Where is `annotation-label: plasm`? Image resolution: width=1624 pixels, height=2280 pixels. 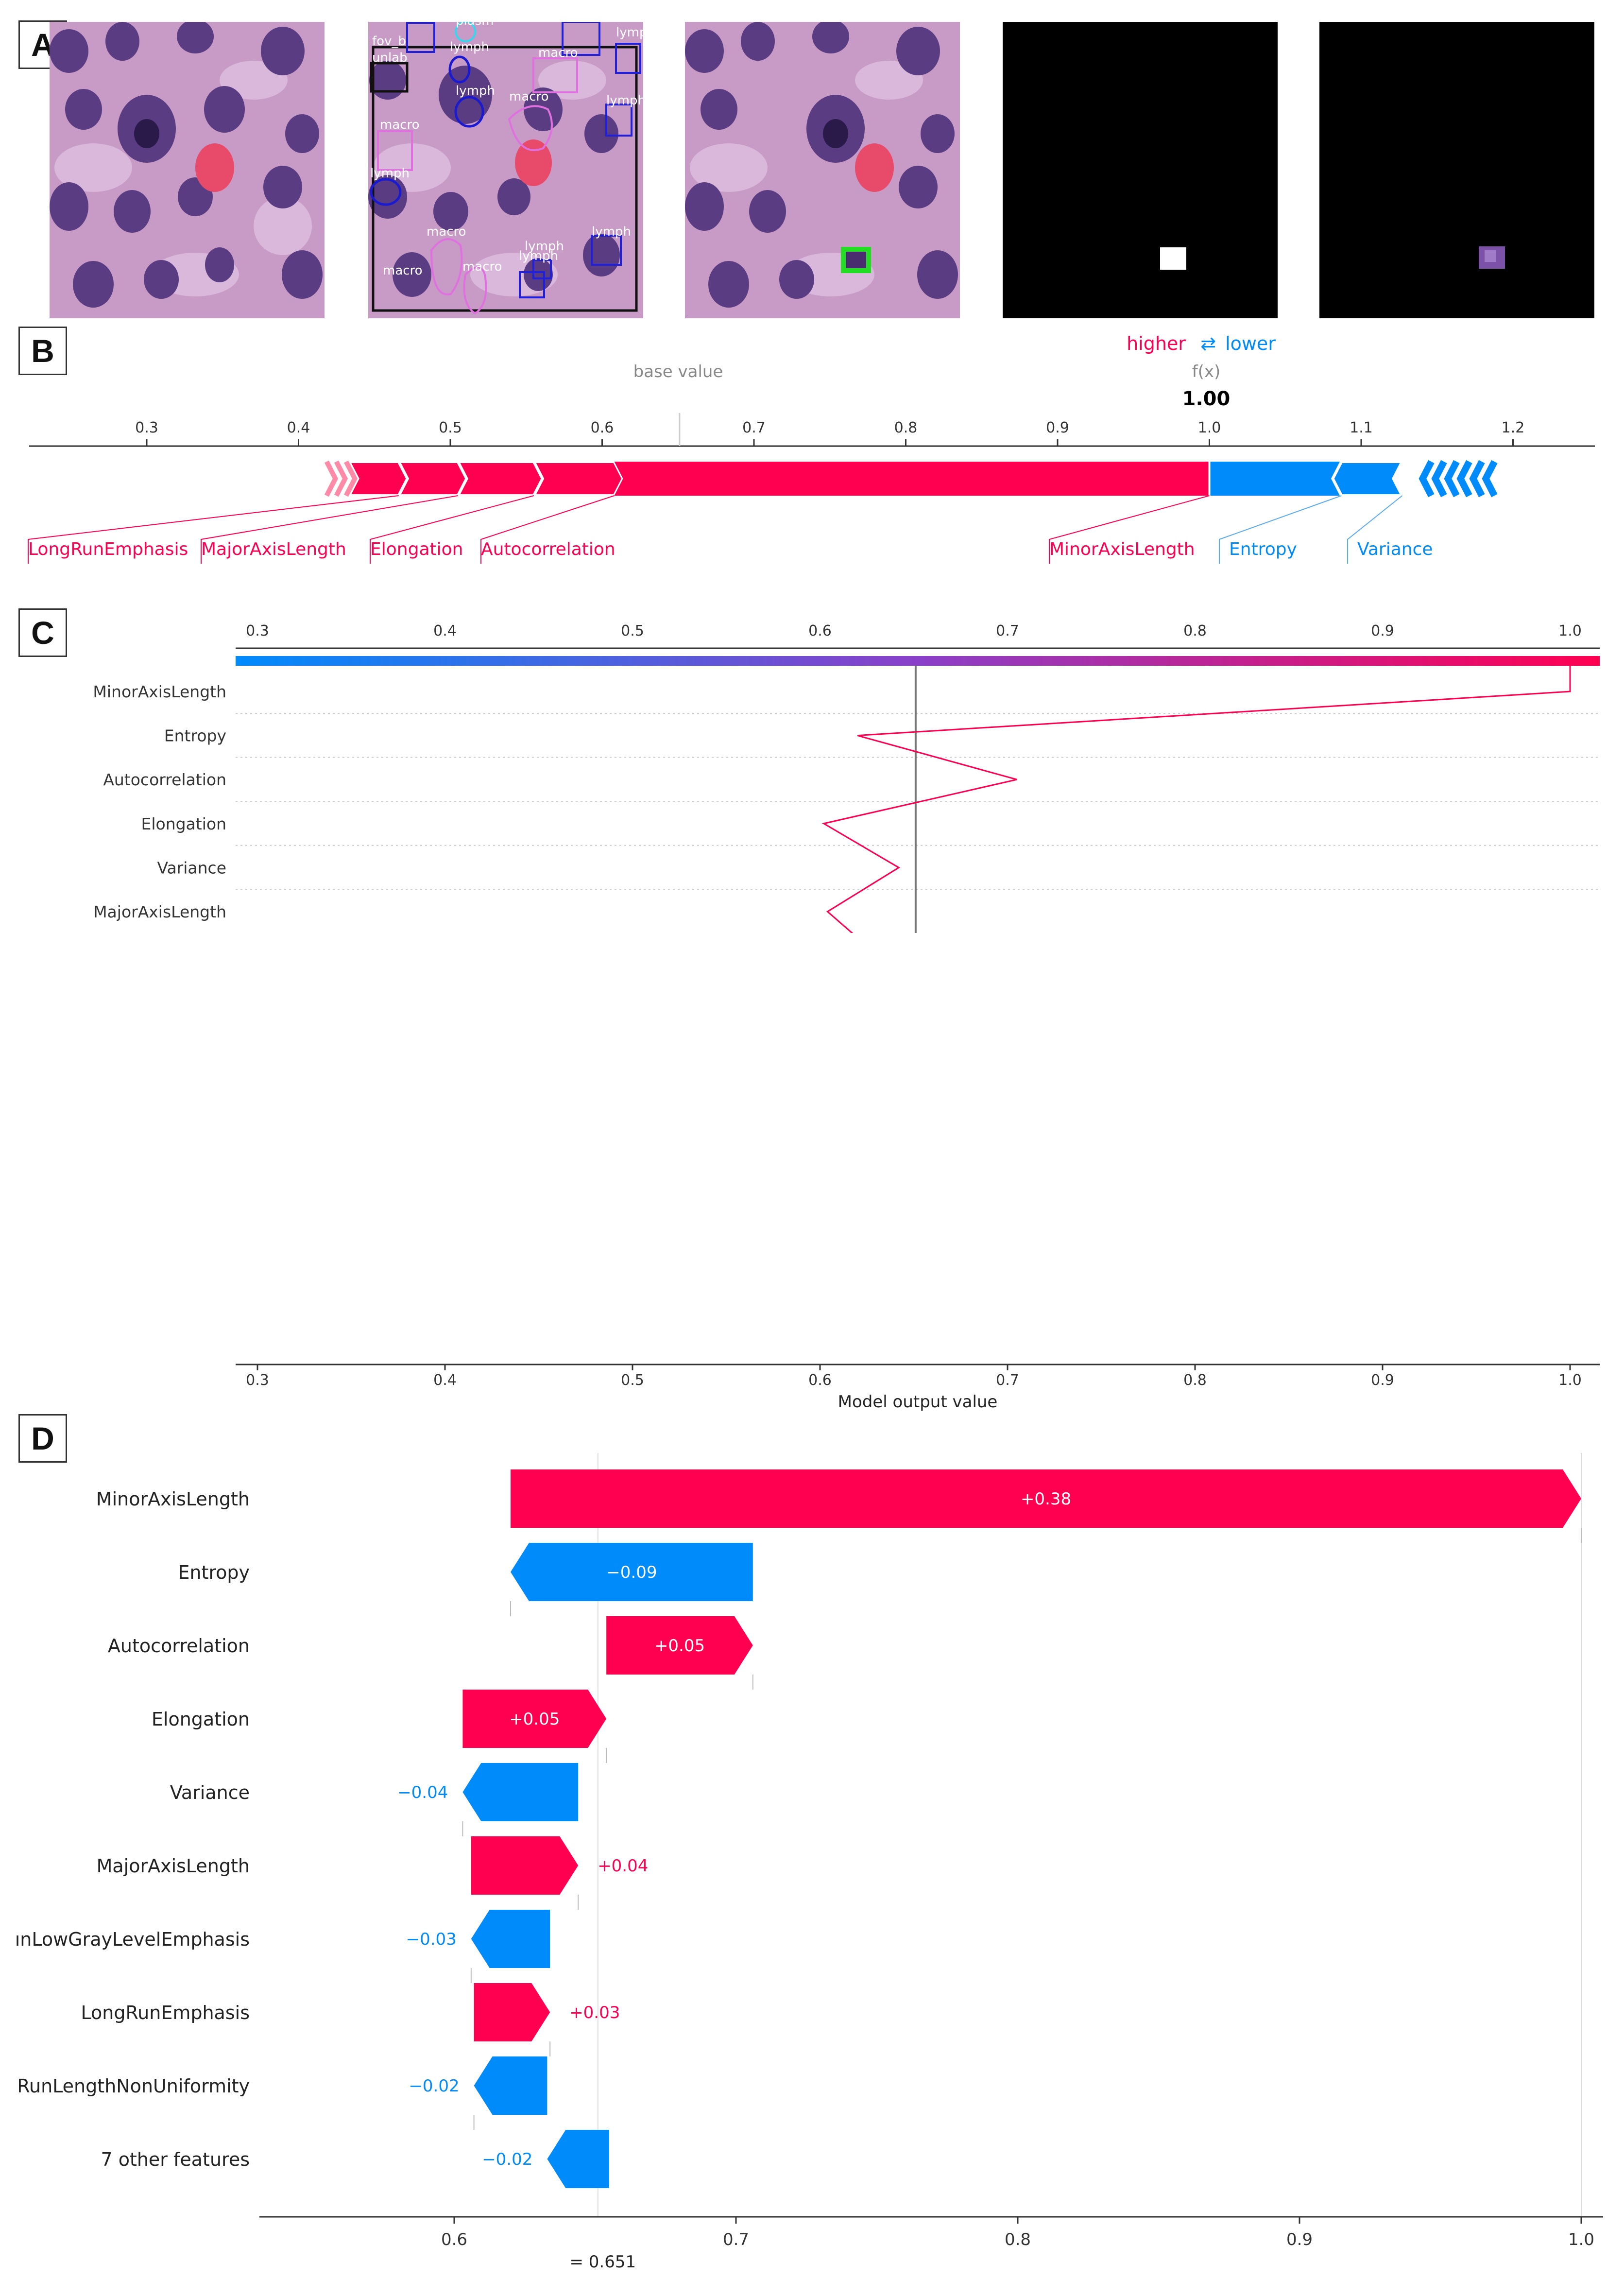
annotation-label: plasm is located at coordinates (475, 25).